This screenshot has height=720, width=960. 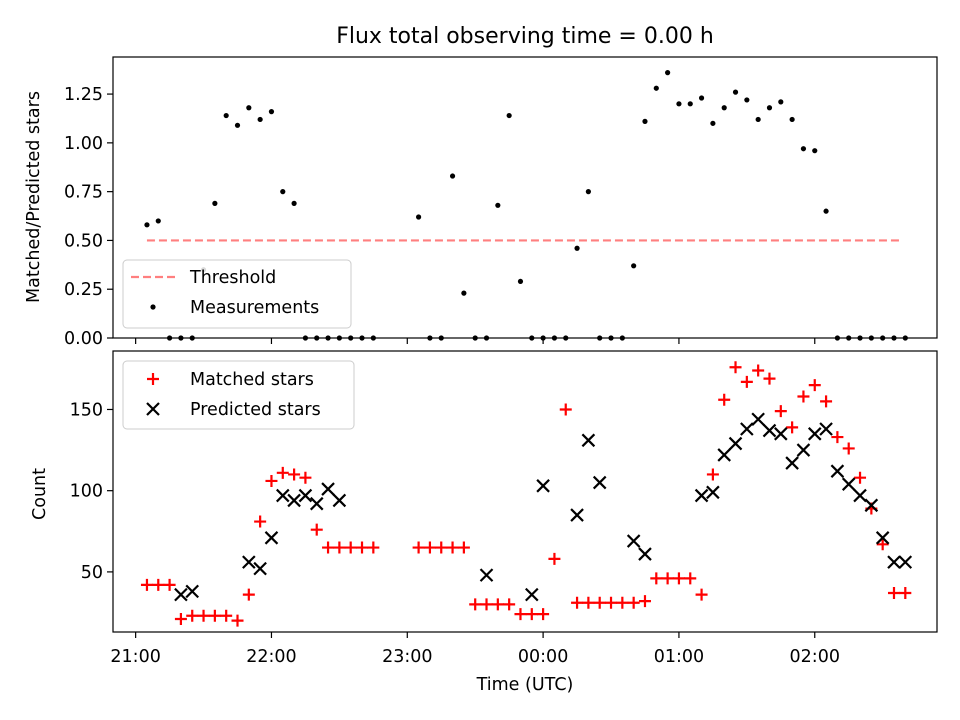 What do you see at coordinates (153, 409) in the screenshot?
I see `predicted-legend-swatch` at bounding box center [153, 409].